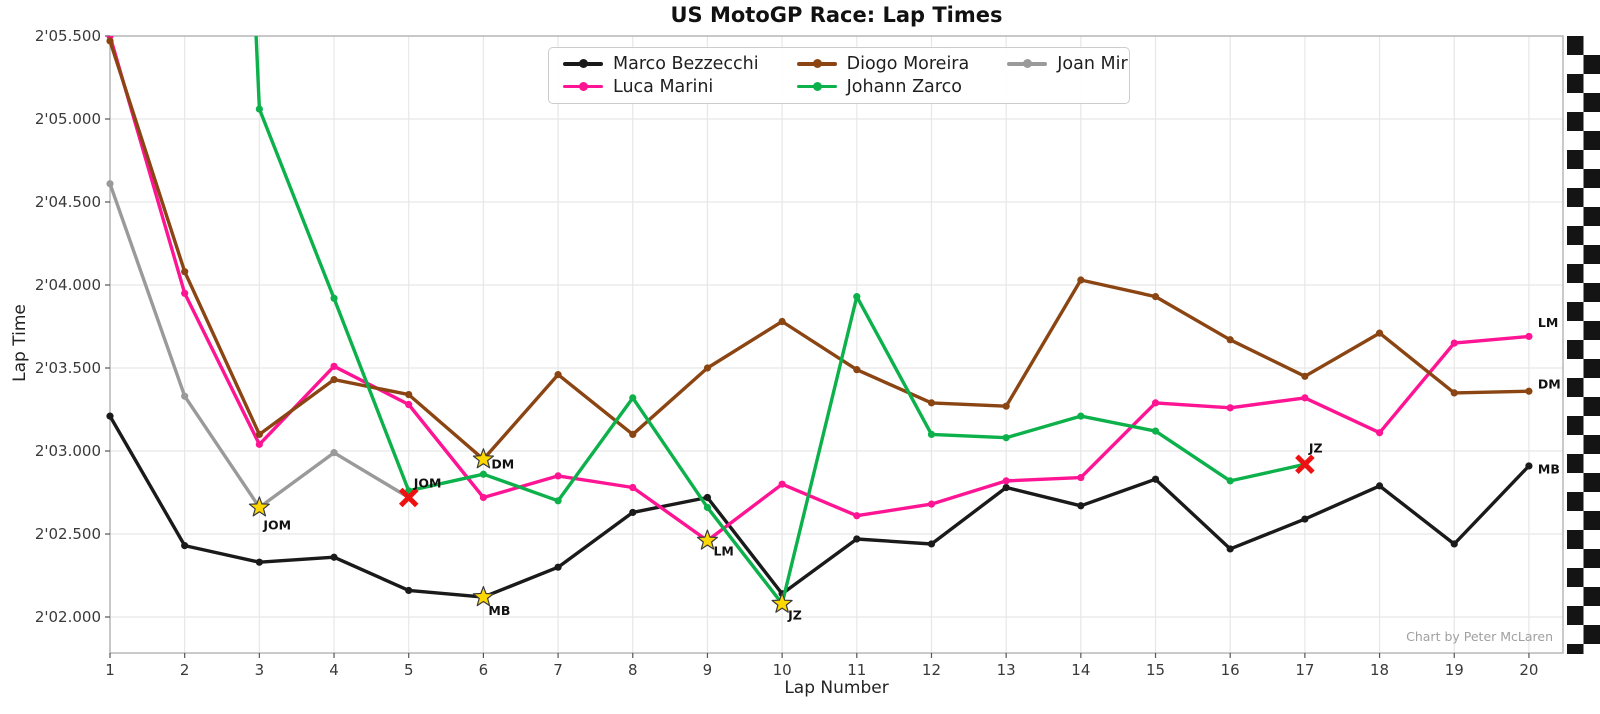 This screenshot has width=1600, height=714. I want to click on legend-item-marco-bezzecchi: Marco Bezzecchi, so click(661, 64).